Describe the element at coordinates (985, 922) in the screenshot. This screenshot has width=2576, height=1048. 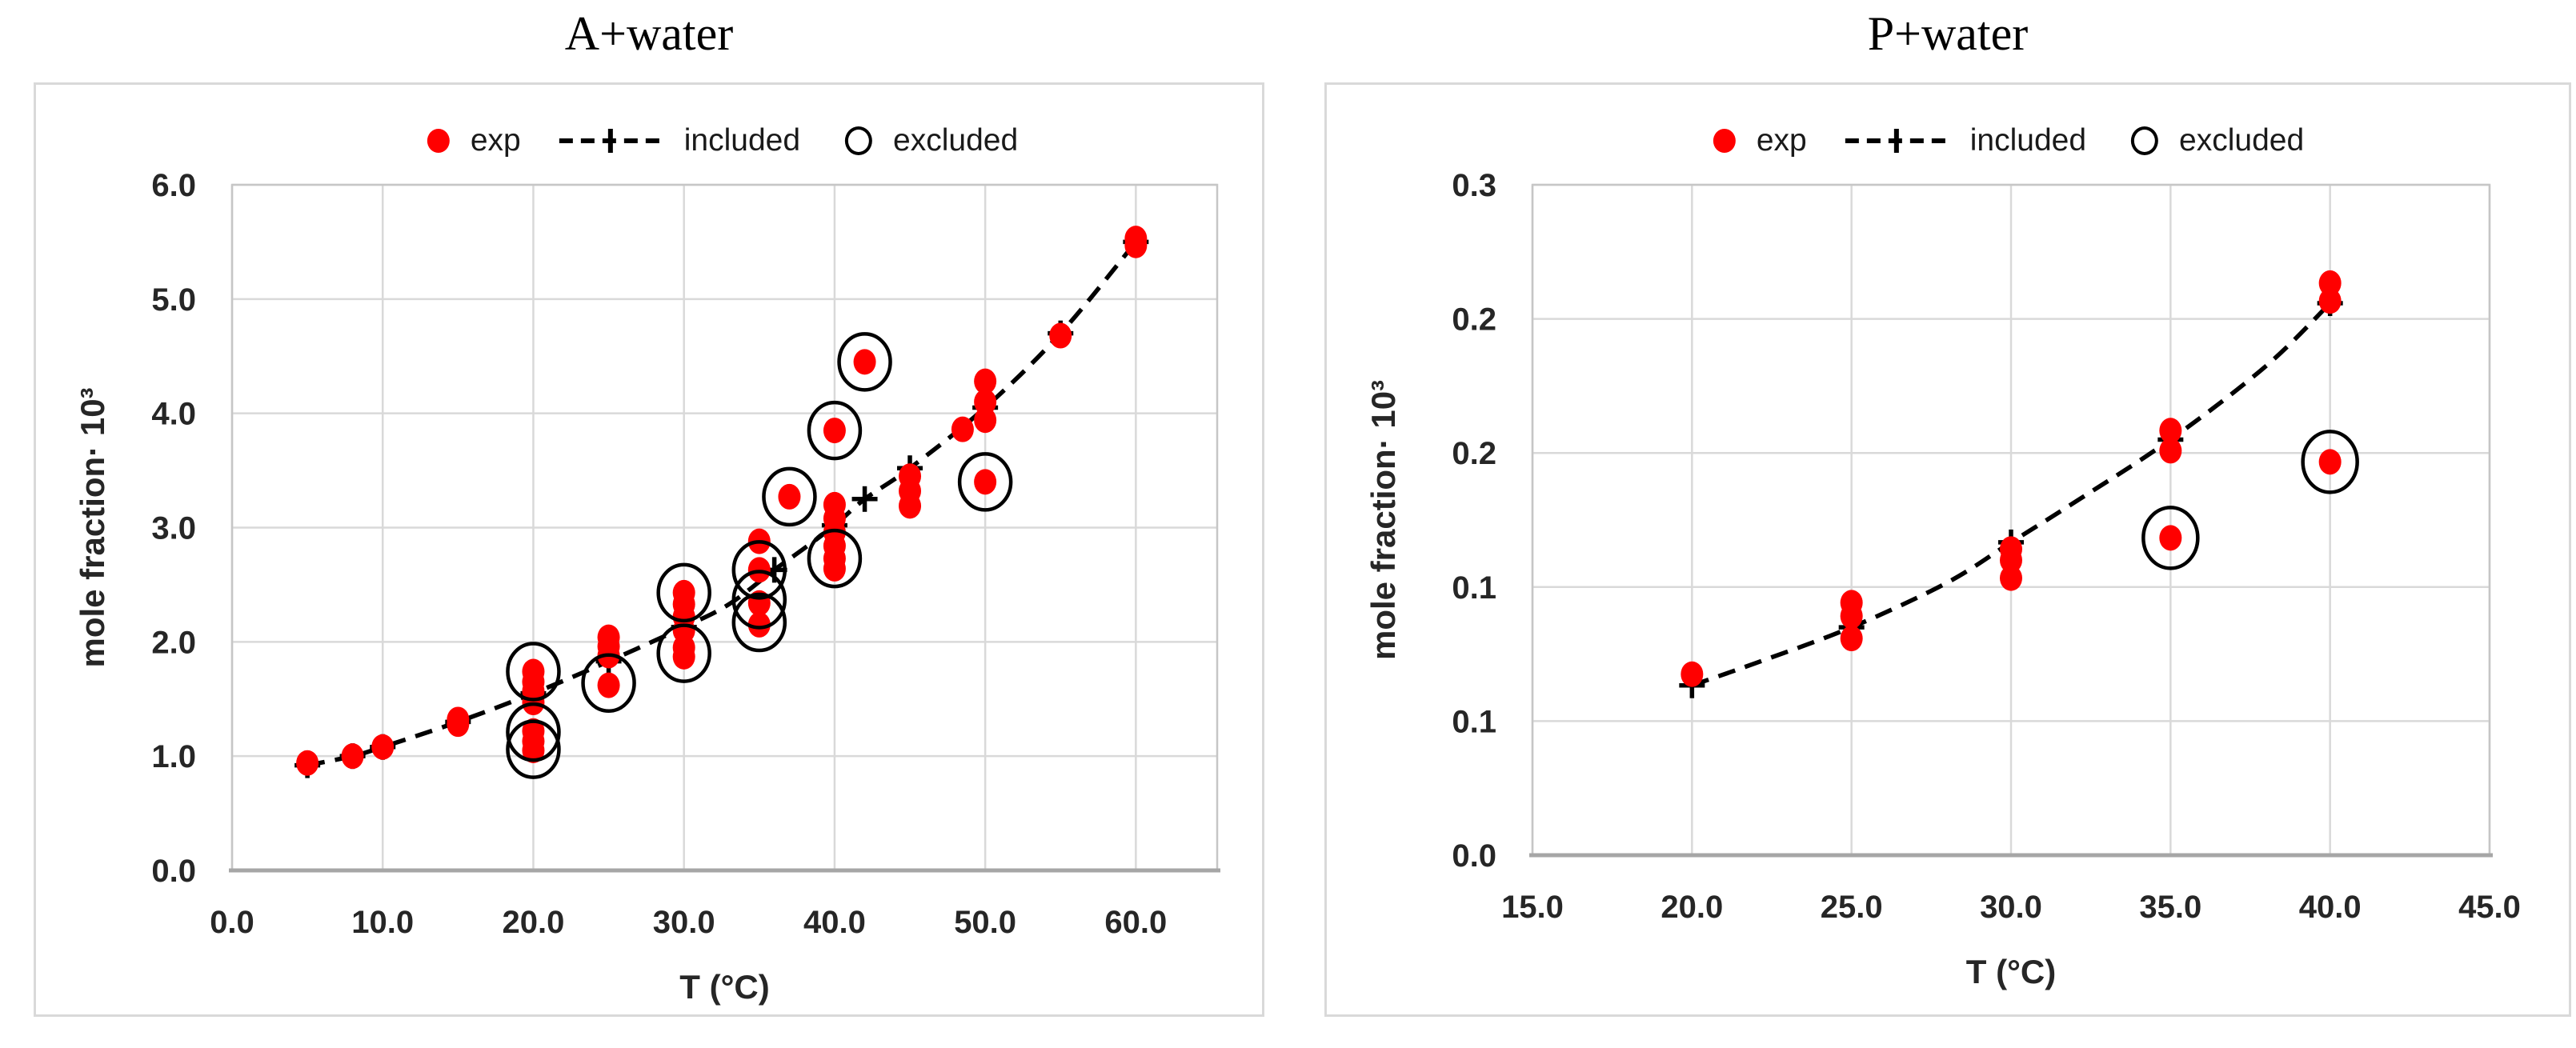
I see `x-tick-label: 50.0` at that location.